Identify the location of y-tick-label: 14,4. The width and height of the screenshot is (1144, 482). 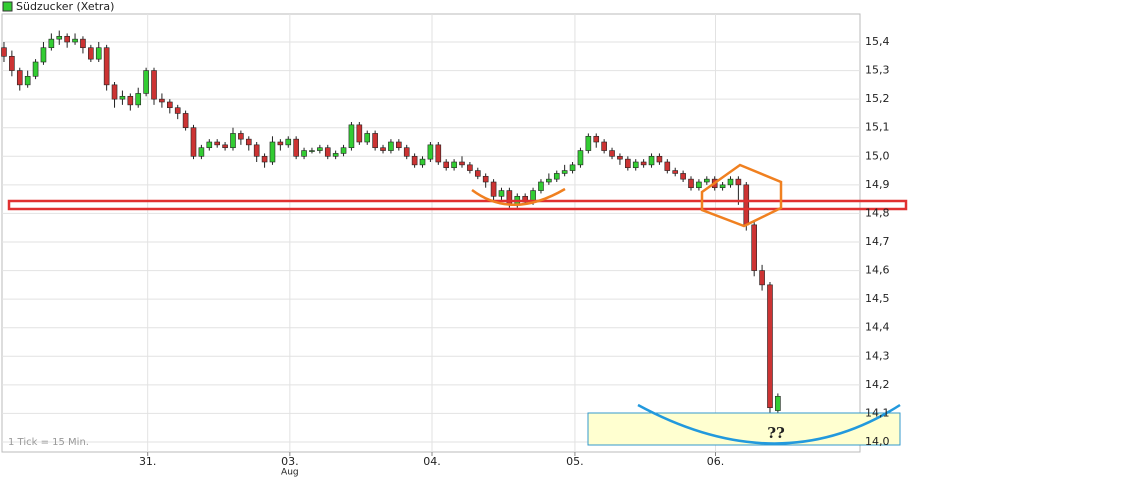
(877, 327).